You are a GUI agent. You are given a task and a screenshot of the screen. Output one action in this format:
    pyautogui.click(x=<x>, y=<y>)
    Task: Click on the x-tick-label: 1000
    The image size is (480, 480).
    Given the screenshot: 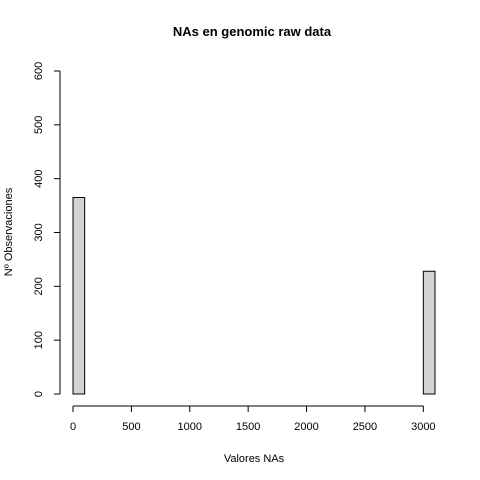 What is the action you would take?
    pyautogui.click(x=190, y=427)
    